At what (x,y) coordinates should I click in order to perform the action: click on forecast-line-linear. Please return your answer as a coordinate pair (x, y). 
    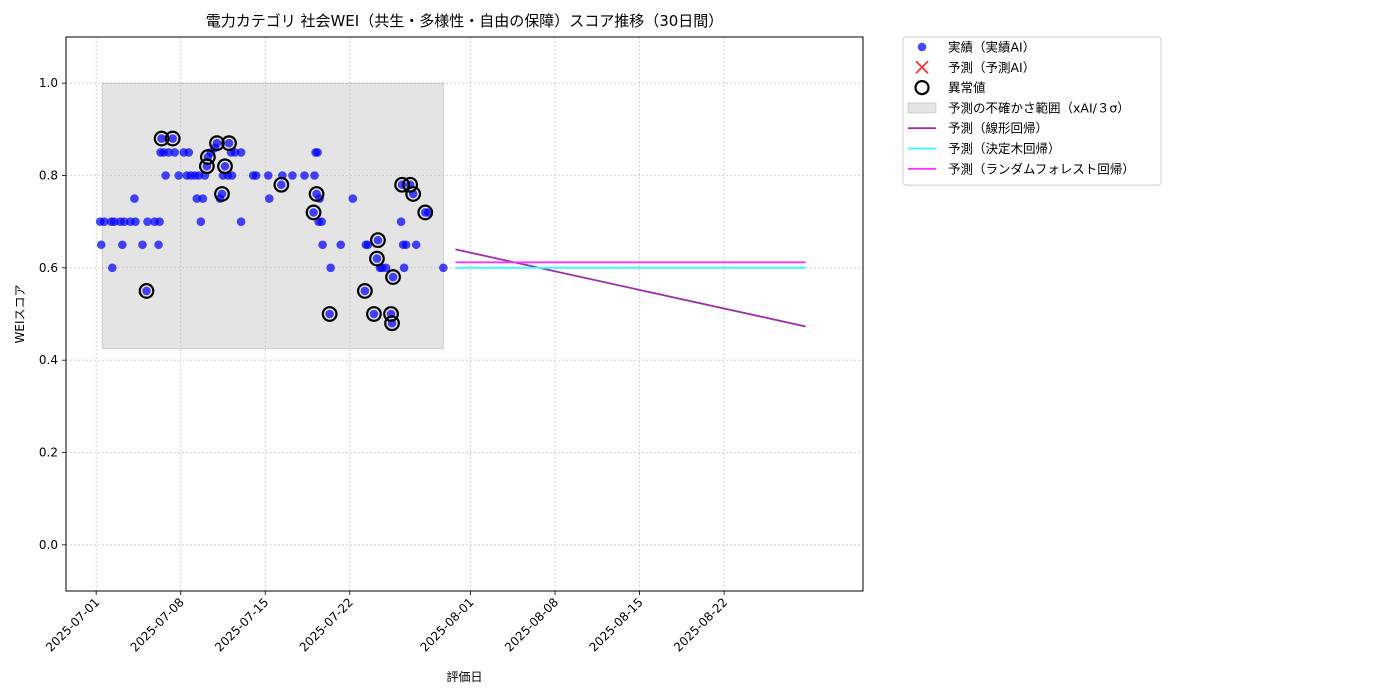
    Looking at the image, I should click on (630, 288).